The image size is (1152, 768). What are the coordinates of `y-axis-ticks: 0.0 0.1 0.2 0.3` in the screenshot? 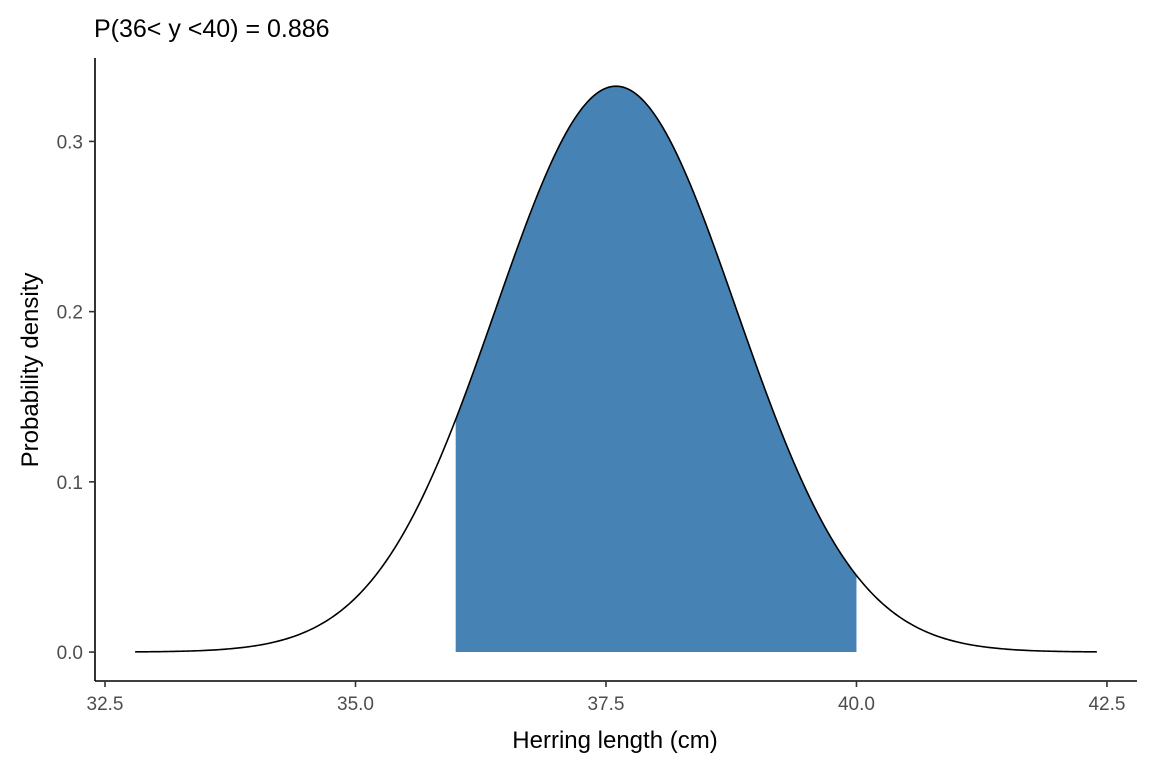 It's located at (76, 398).